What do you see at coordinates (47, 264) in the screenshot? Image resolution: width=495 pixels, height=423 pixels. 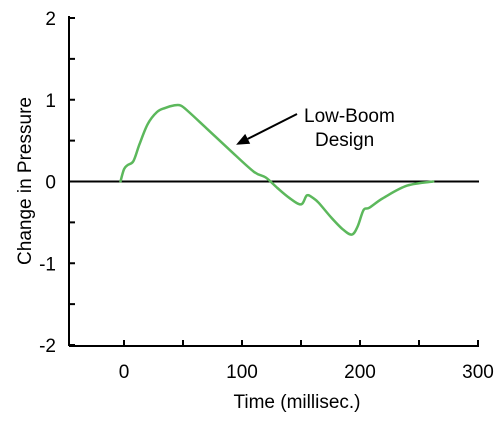 I see `y-tick-label: -1` at bounding box center [47, 264].